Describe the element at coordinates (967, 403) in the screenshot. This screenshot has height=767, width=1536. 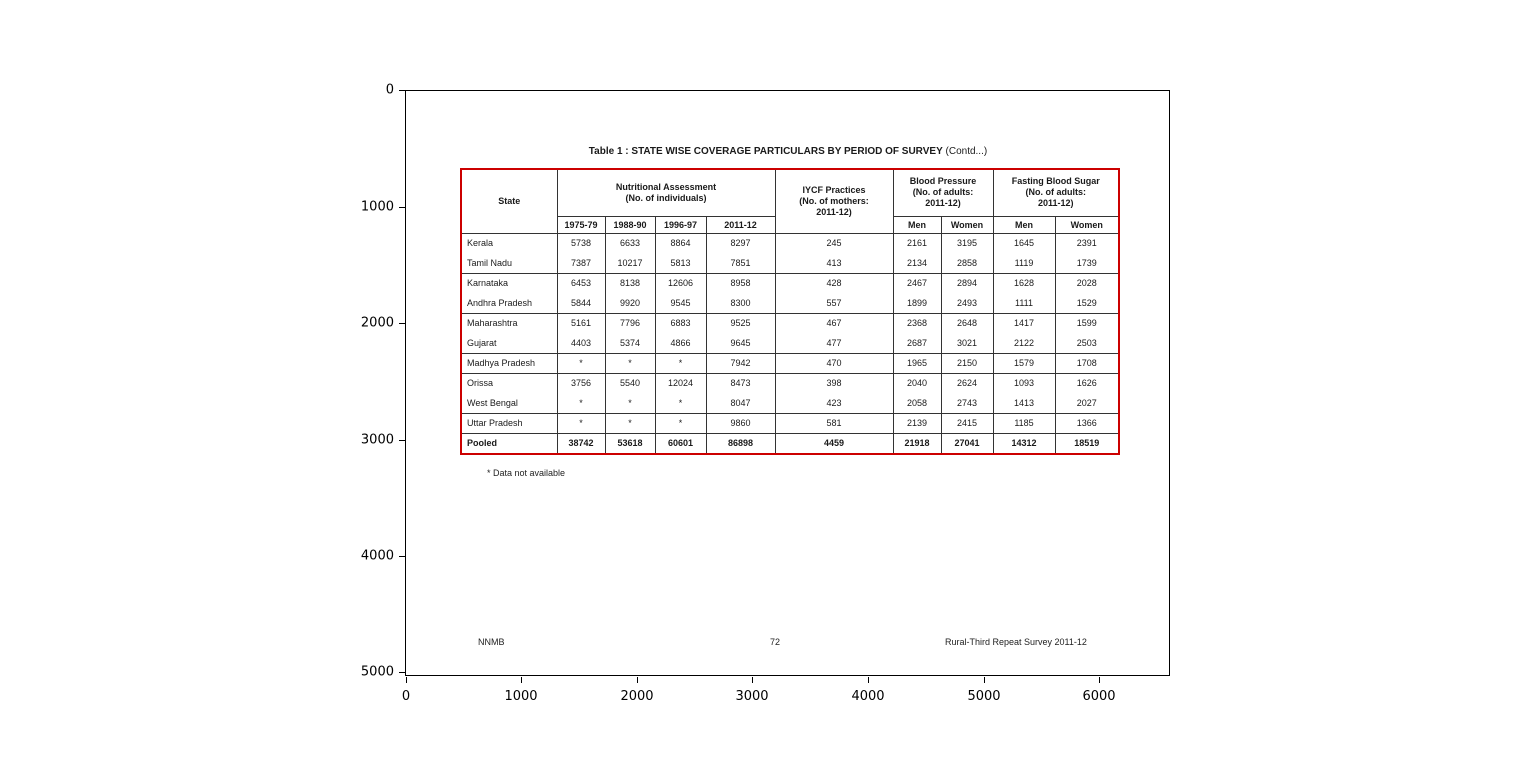
I see `value-cell: 2743` at that location.